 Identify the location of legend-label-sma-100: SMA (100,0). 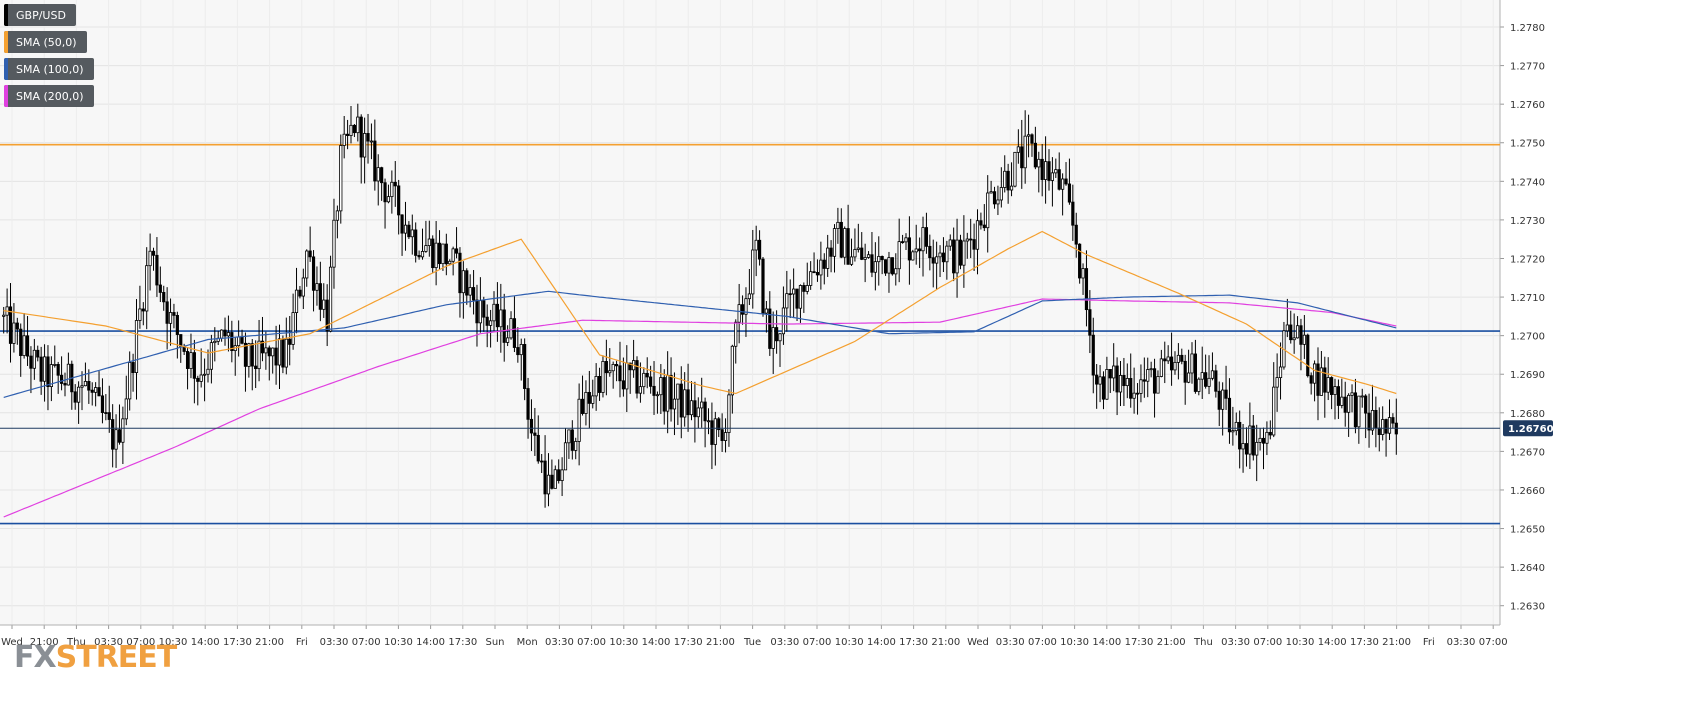
(50, 69).